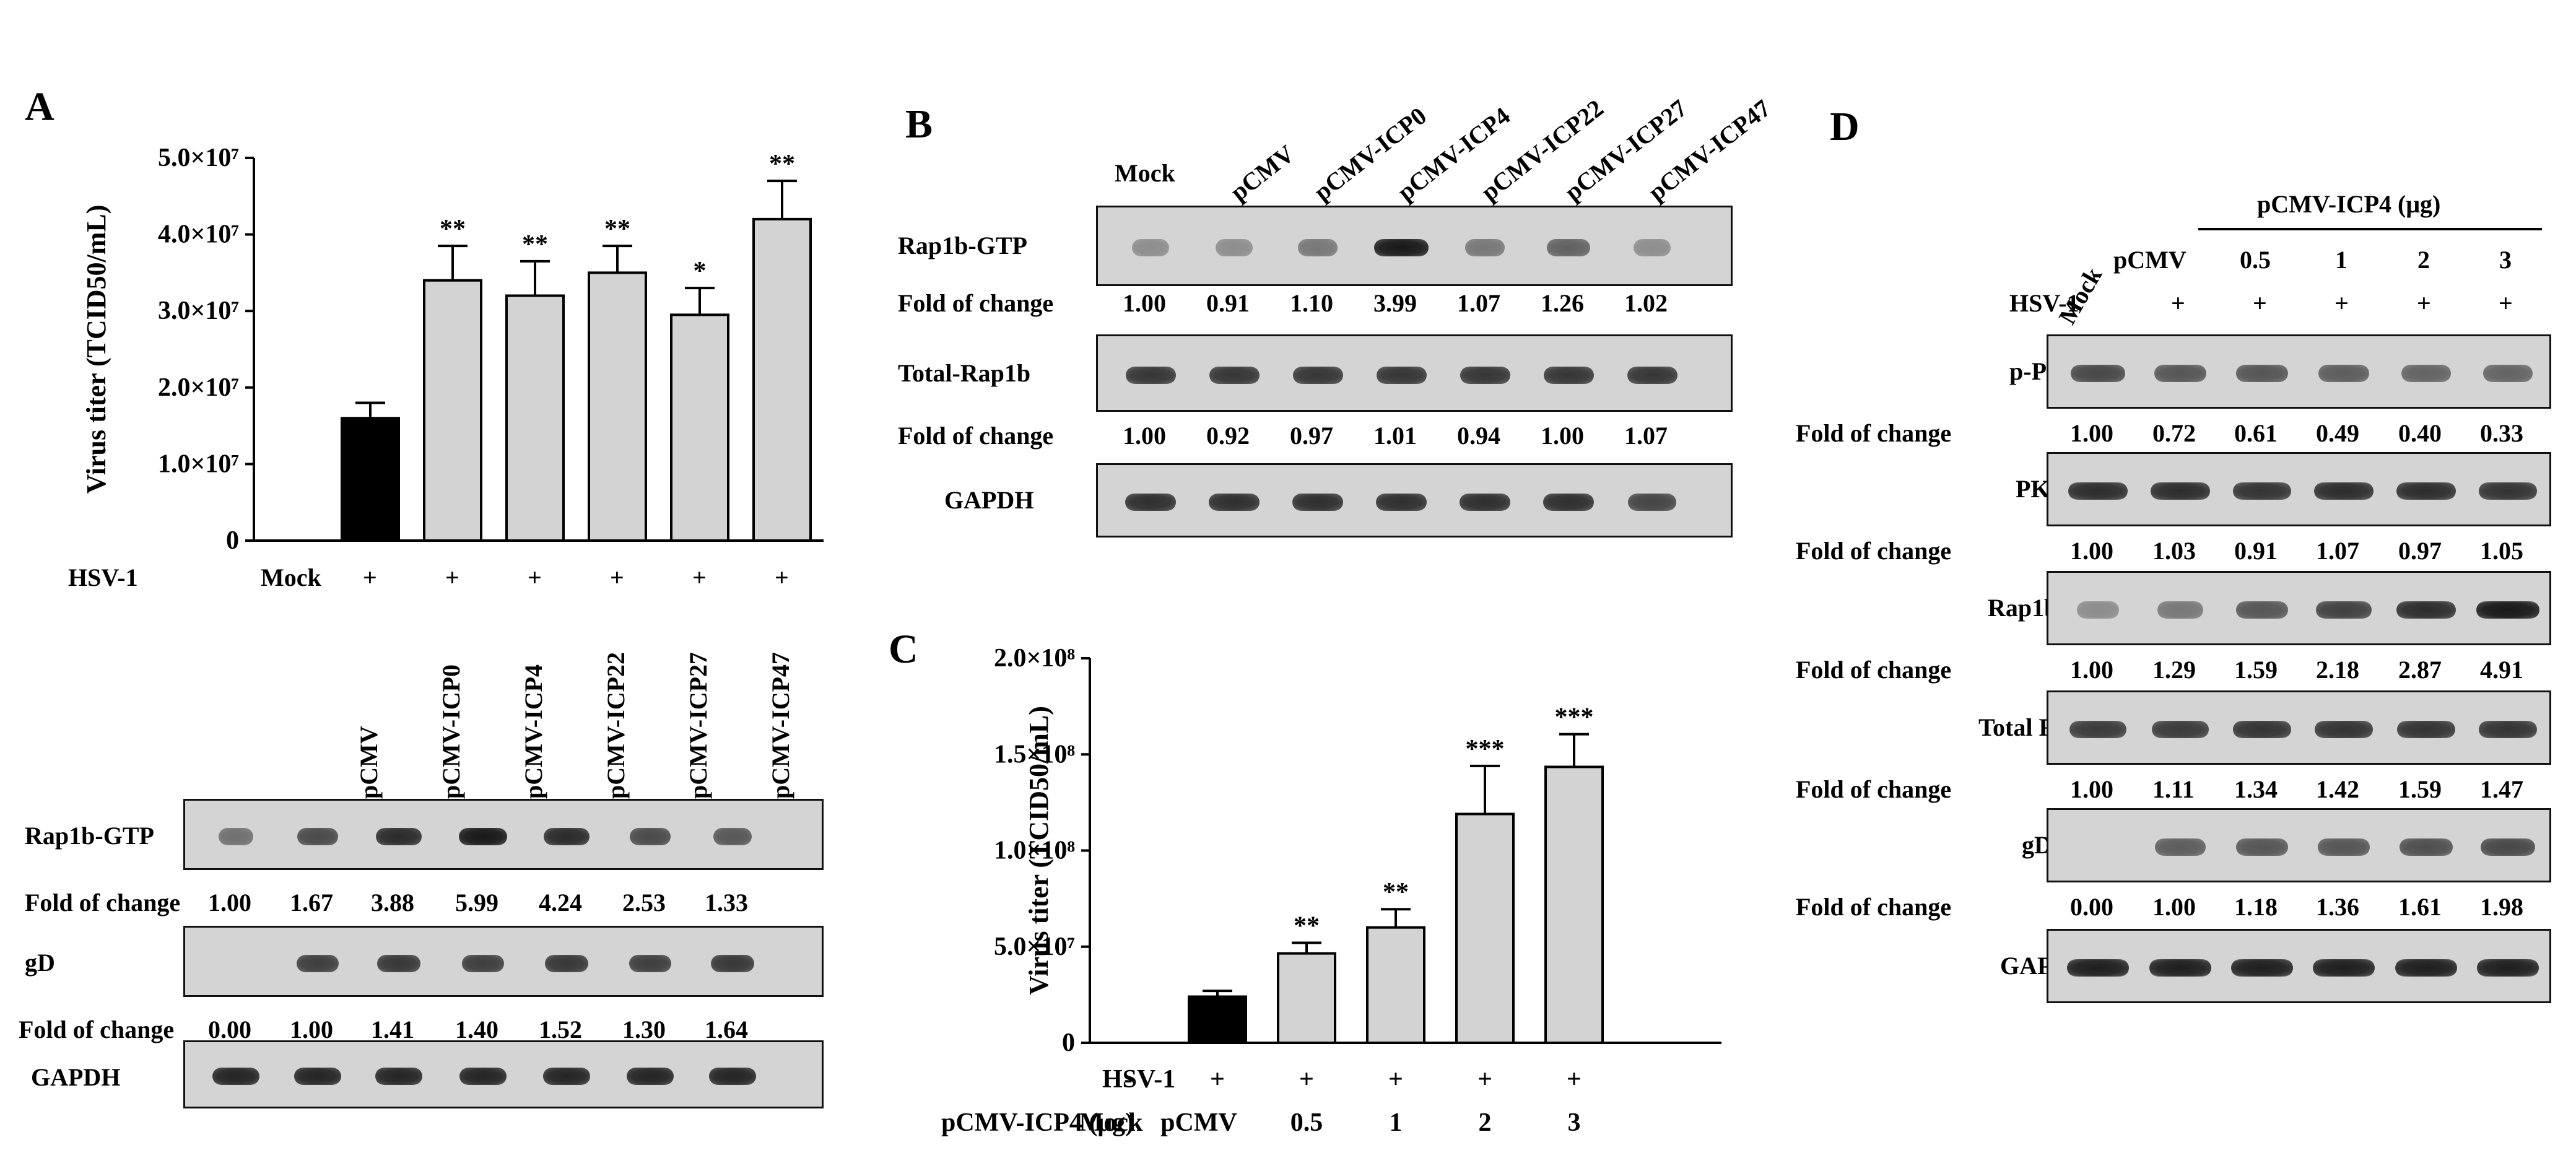 This screenshot has height=1158, width=2576. I want to click on y-axis-label: Virus titer (TCID50/mL), so click(1039, 850).